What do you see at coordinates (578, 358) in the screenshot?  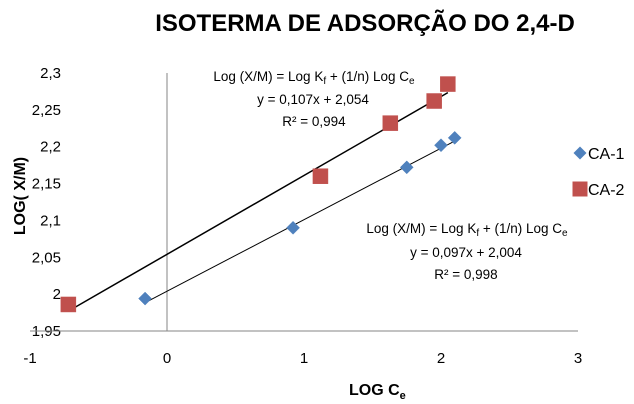 I see `x-tick-label: 3` at bounding box center [578, 358].